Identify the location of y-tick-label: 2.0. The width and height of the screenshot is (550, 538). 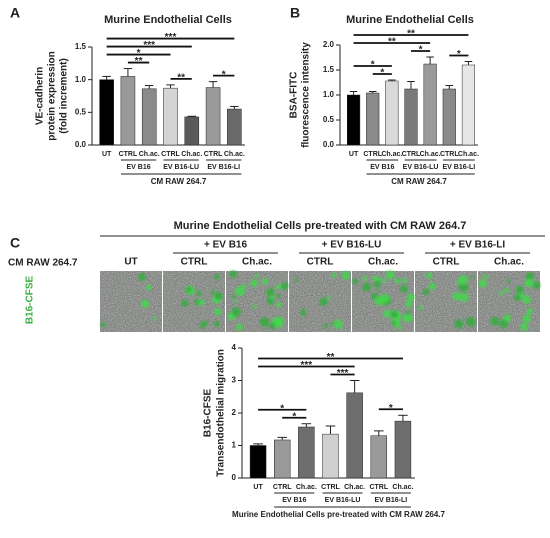
(329, 44).